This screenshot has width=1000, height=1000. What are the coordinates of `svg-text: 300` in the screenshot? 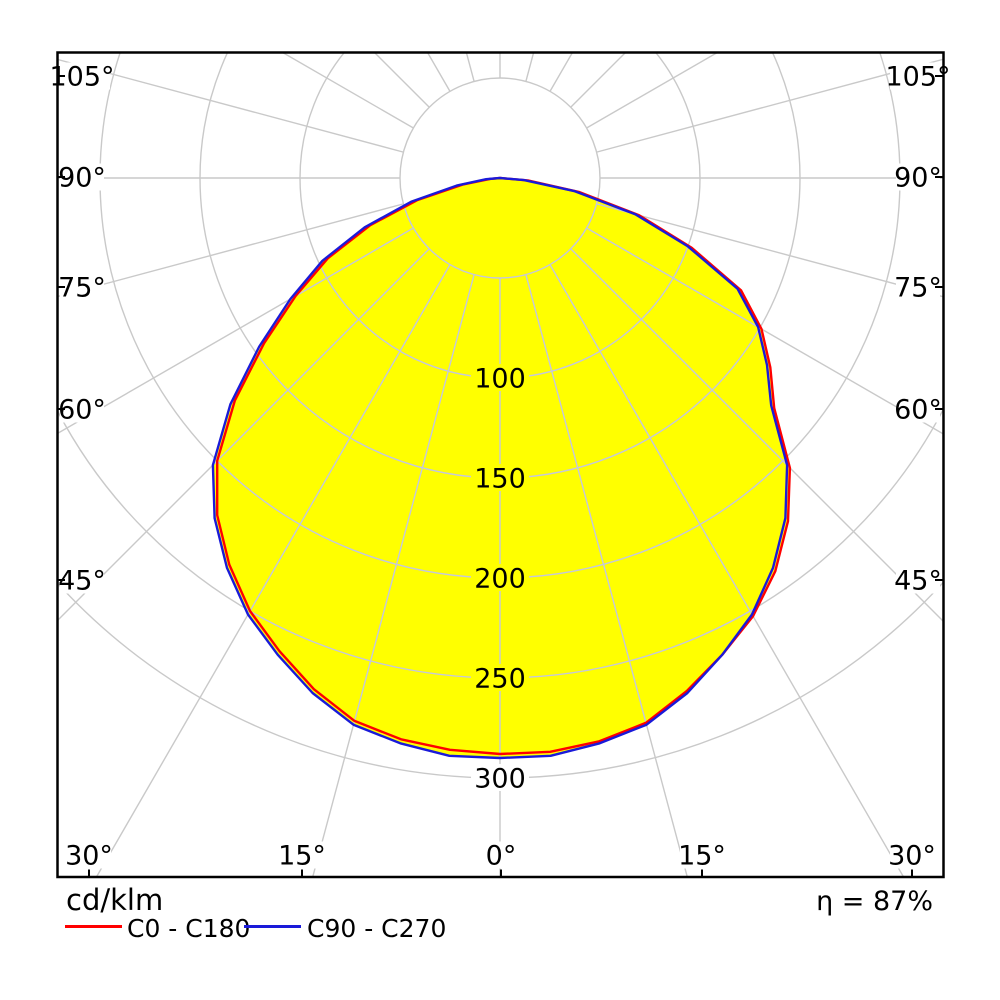 It's located at (500, 779).